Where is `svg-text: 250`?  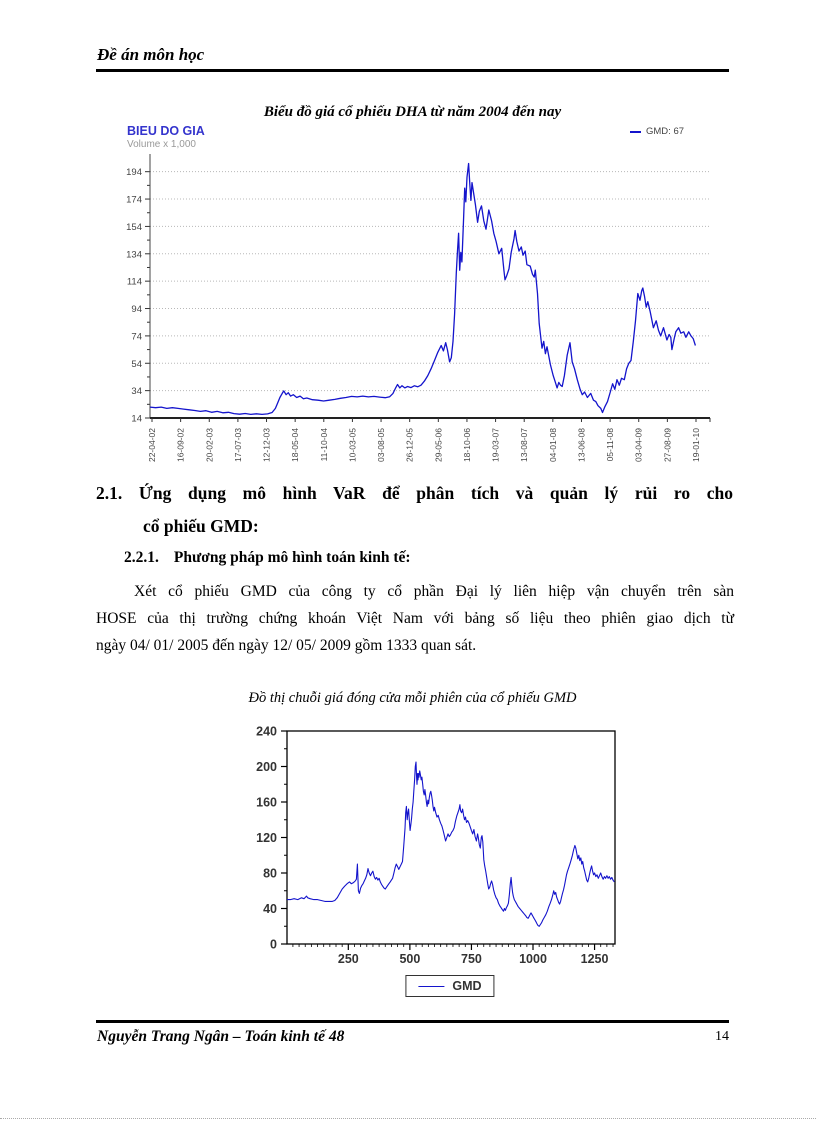
svg-text: 250 is located at coordinates (348, 959).